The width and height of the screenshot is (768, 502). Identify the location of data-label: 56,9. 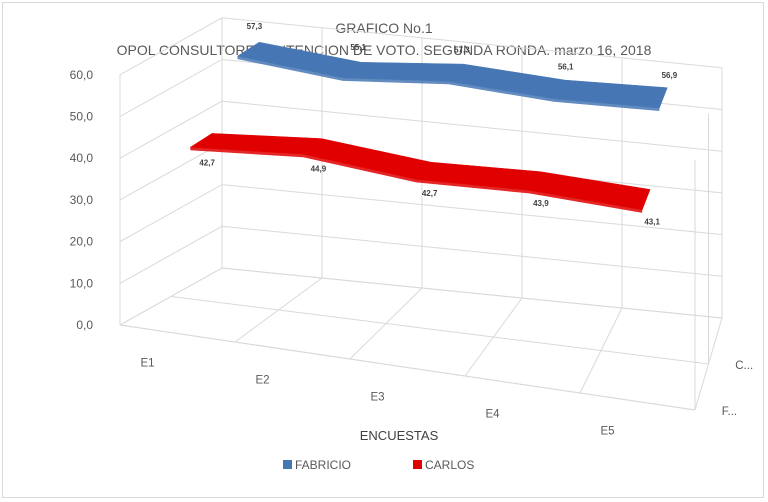
(670, 75).